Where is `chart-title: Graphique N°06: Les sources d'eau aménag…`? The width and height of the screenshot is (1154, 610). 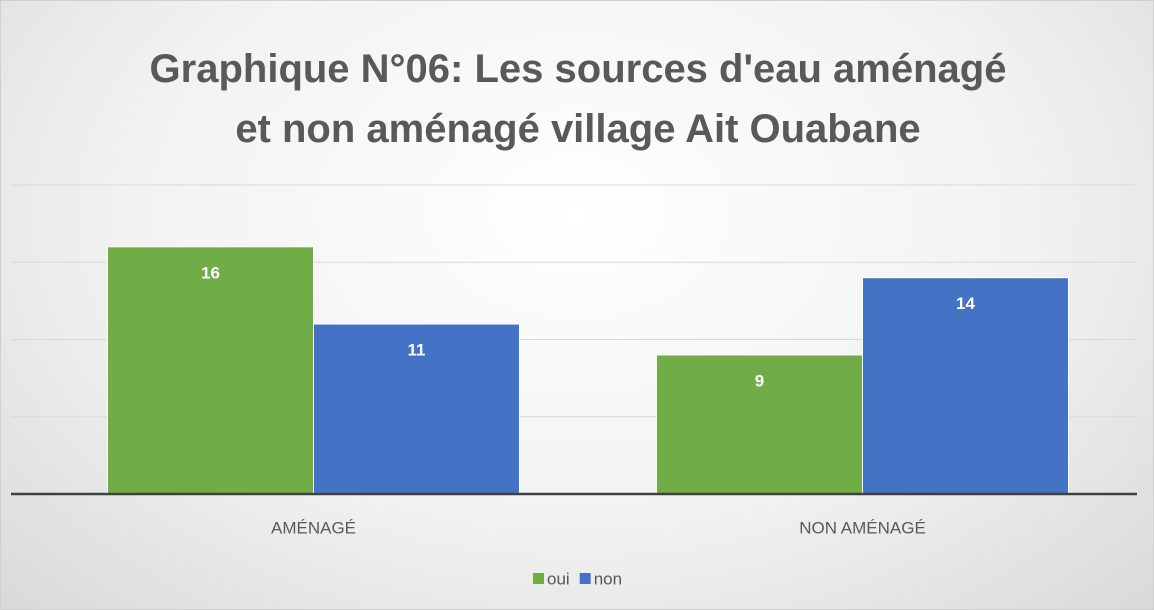
chart-title: Graphique N°06: Les sources d'eau aménag… is located at coordinates (578, 99).